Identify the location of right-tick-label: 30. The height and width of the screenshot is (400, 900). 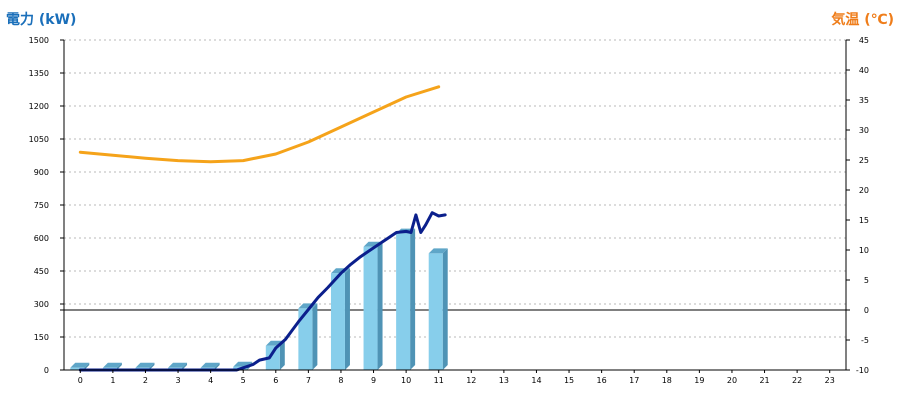
(864, 130).